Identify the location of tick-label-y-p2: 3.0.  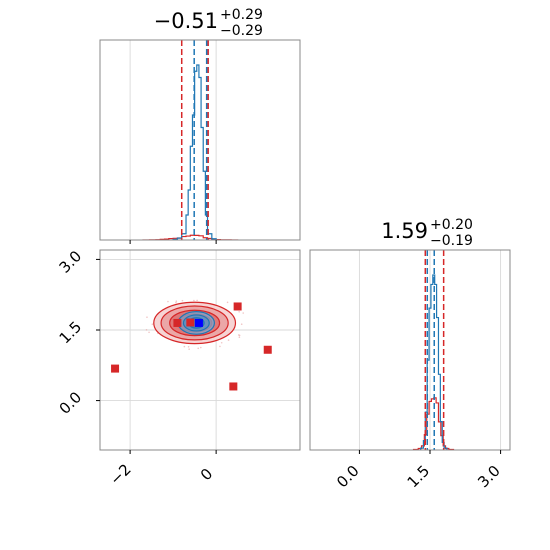
(71, 262).